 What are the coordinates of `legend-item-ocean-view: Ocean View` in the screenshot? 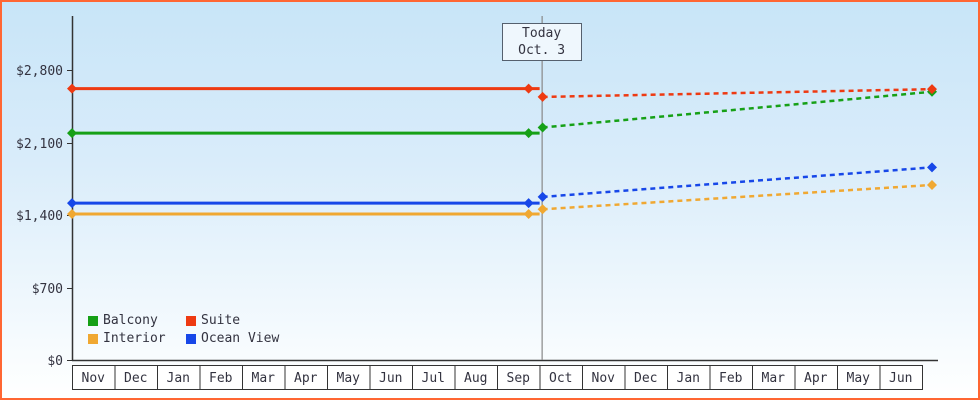 It's located at (232, 338).